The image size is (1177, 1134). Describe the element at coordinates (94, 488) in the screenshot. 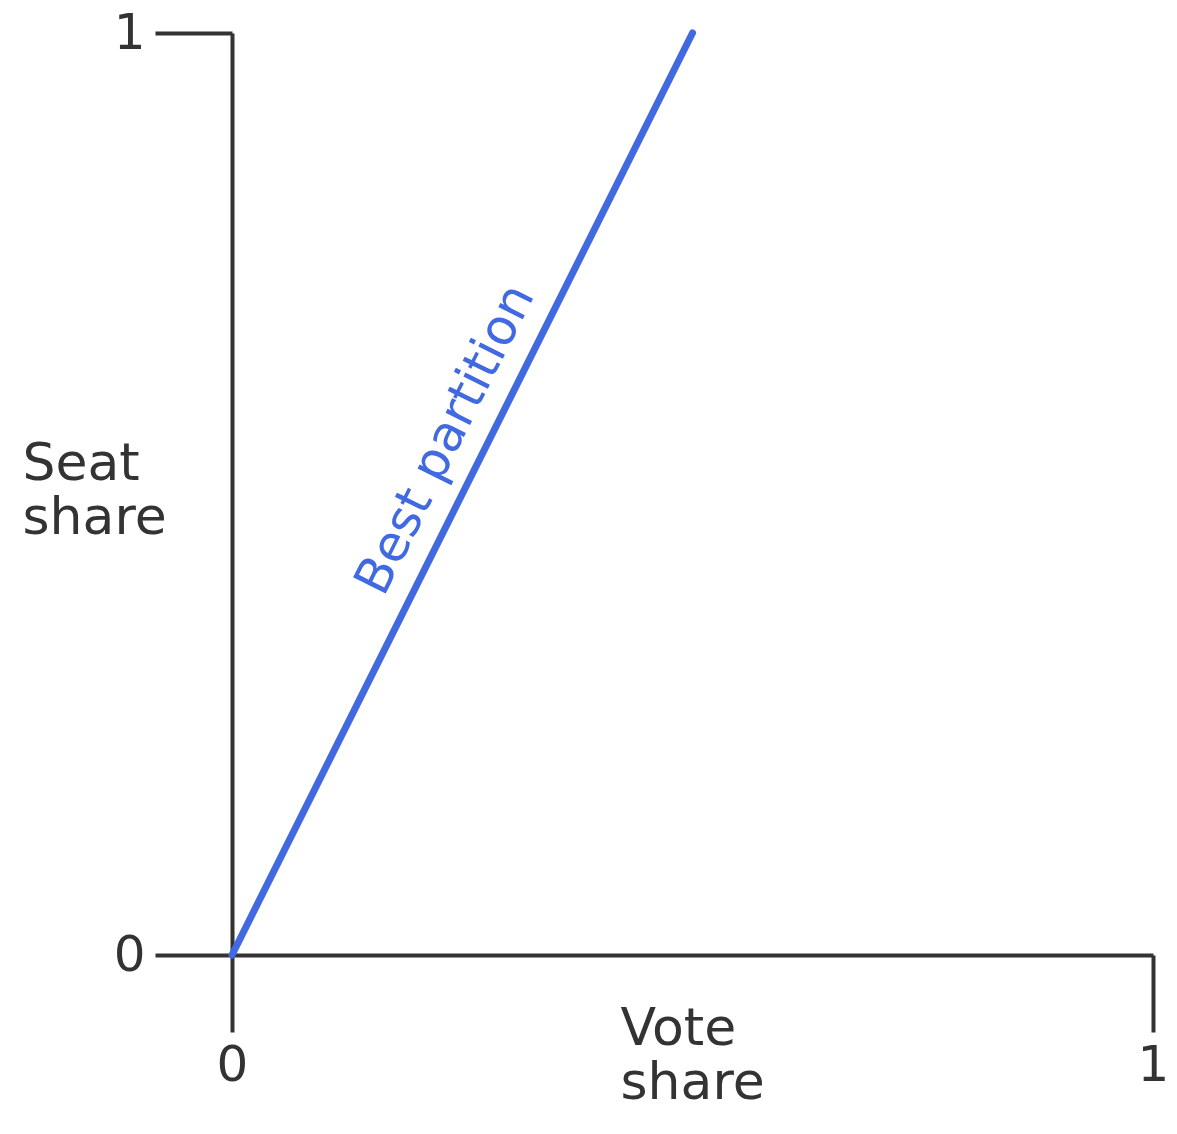

I see `y-axis-title: Seat share` at that location.